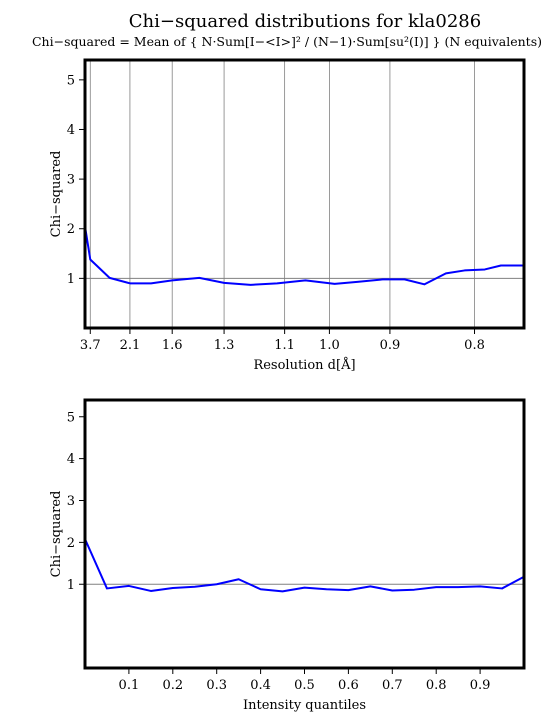 This screenshot has height=725, width=555. I want to click on x-tick-label: 0.3, so click(216, 685).